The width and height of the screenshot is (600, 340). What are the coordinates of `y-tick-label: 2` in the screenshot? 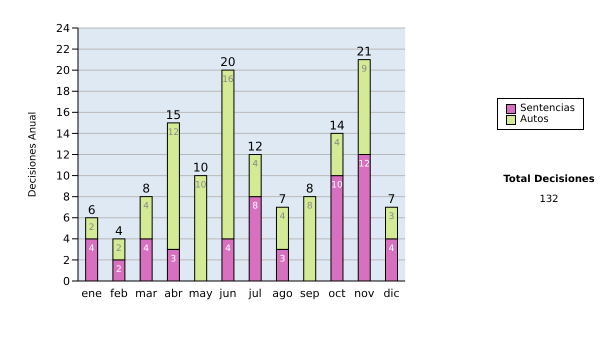 It's located at (66, 260).